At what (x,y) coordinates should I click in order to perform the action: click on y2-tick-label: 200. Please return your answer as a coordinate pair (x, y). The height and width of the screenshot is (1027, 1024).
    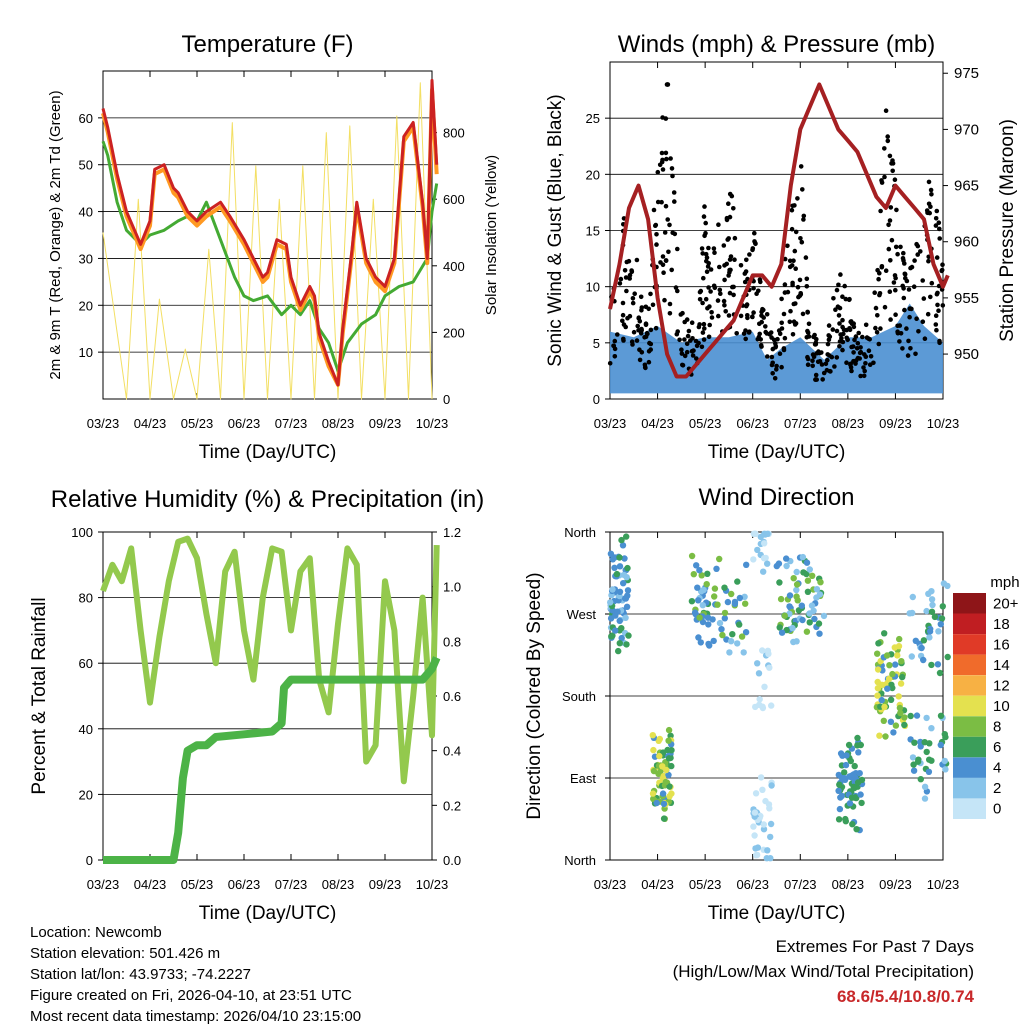
    Looking at the image, I should click on (454, 332).